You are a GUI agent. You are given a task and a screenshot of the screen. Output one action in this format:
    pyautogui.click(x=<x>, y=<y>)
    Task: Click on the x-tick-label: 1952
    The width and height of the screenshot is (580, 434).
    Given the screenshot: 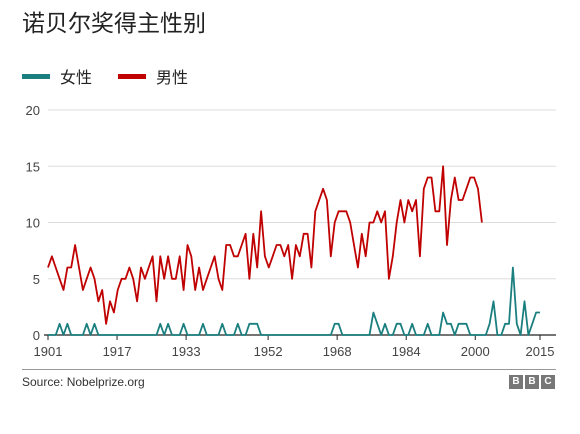 What is the action you would take?
    pyautogui.click(x=268, y=351)
    